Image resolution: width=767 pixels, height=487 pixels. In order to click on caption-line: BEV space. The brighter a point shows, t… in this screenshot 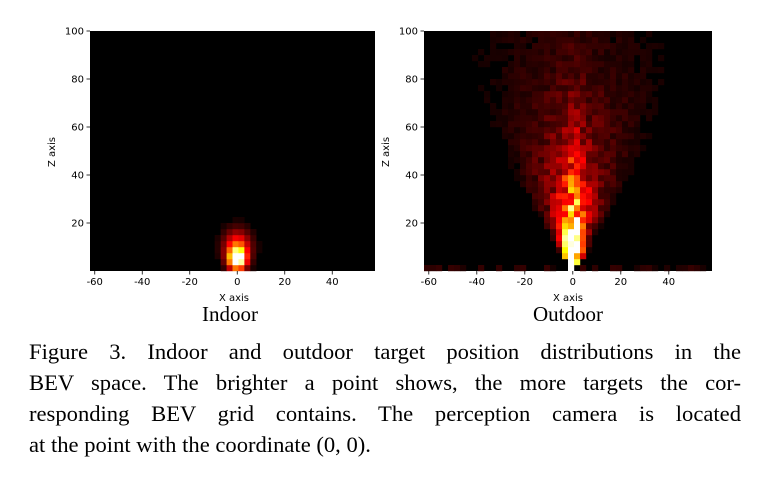, I will do `click(385, 382)`.